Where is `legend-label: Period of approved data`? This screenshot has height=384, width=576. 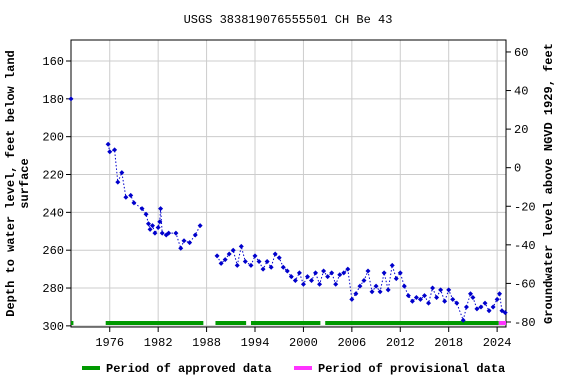 legend-label: Period of approved data is located at coordinates (189, 369).